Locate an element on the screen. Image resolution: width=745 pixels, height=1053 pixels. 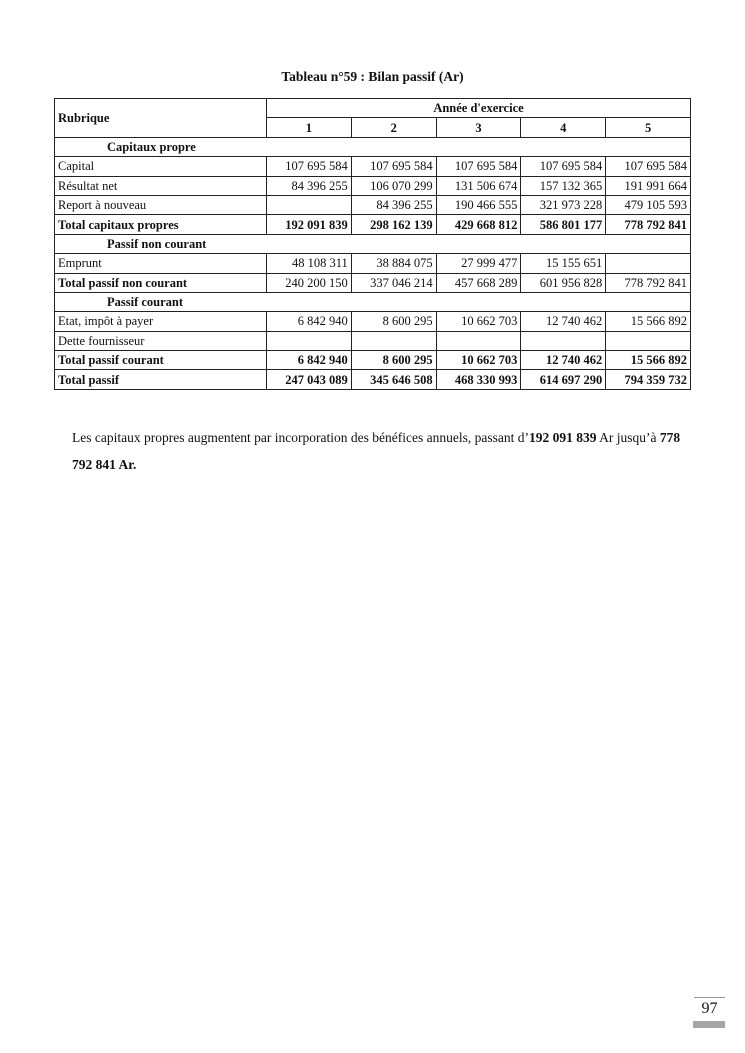
table-row: Dette fournisseur is located at coordinates (372, 341).